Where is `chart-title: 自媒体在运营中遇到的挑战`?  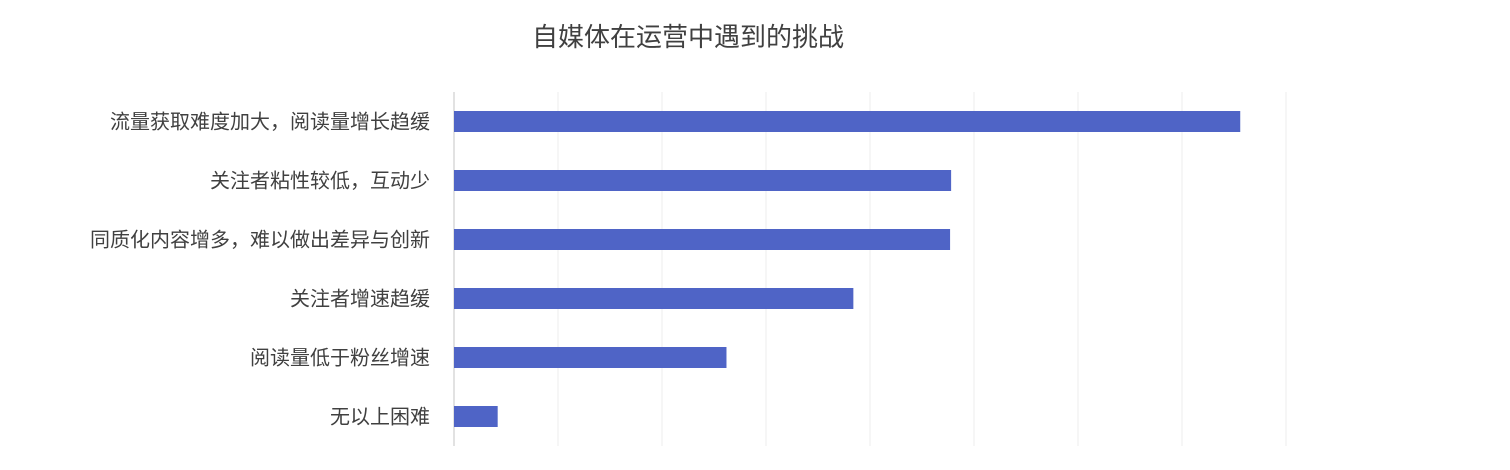 chart-title: 自媒体在运营中遇到的挑战 is located at coordinates (688, 38).